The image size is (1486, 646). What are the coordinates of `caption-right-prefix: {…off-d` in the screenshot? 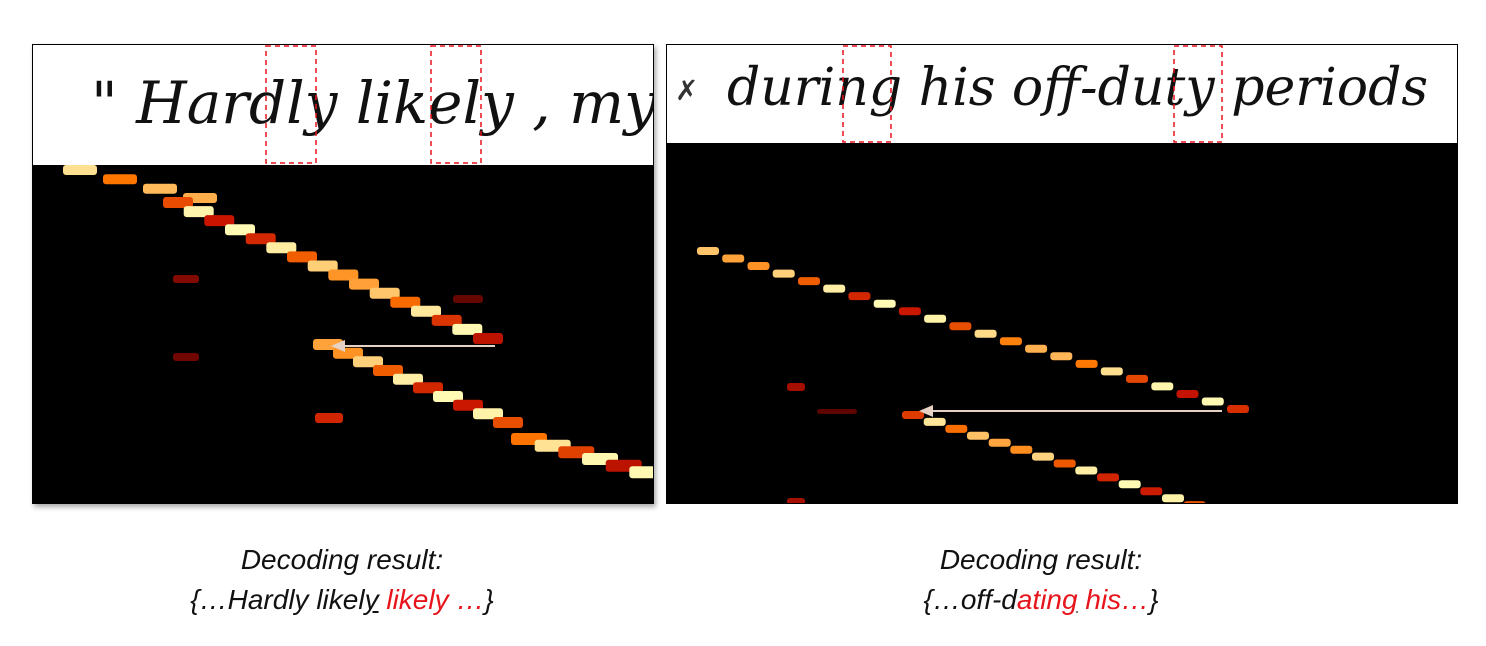 It's located at (970, 599).